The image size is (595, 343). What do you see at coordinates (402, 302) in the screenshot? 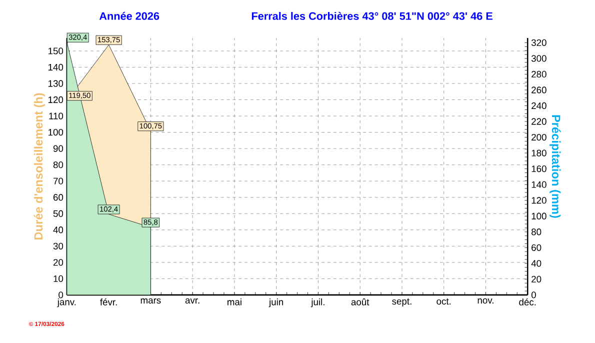
I see `x-tick-label: sept.` at bounding box center [402, 302].